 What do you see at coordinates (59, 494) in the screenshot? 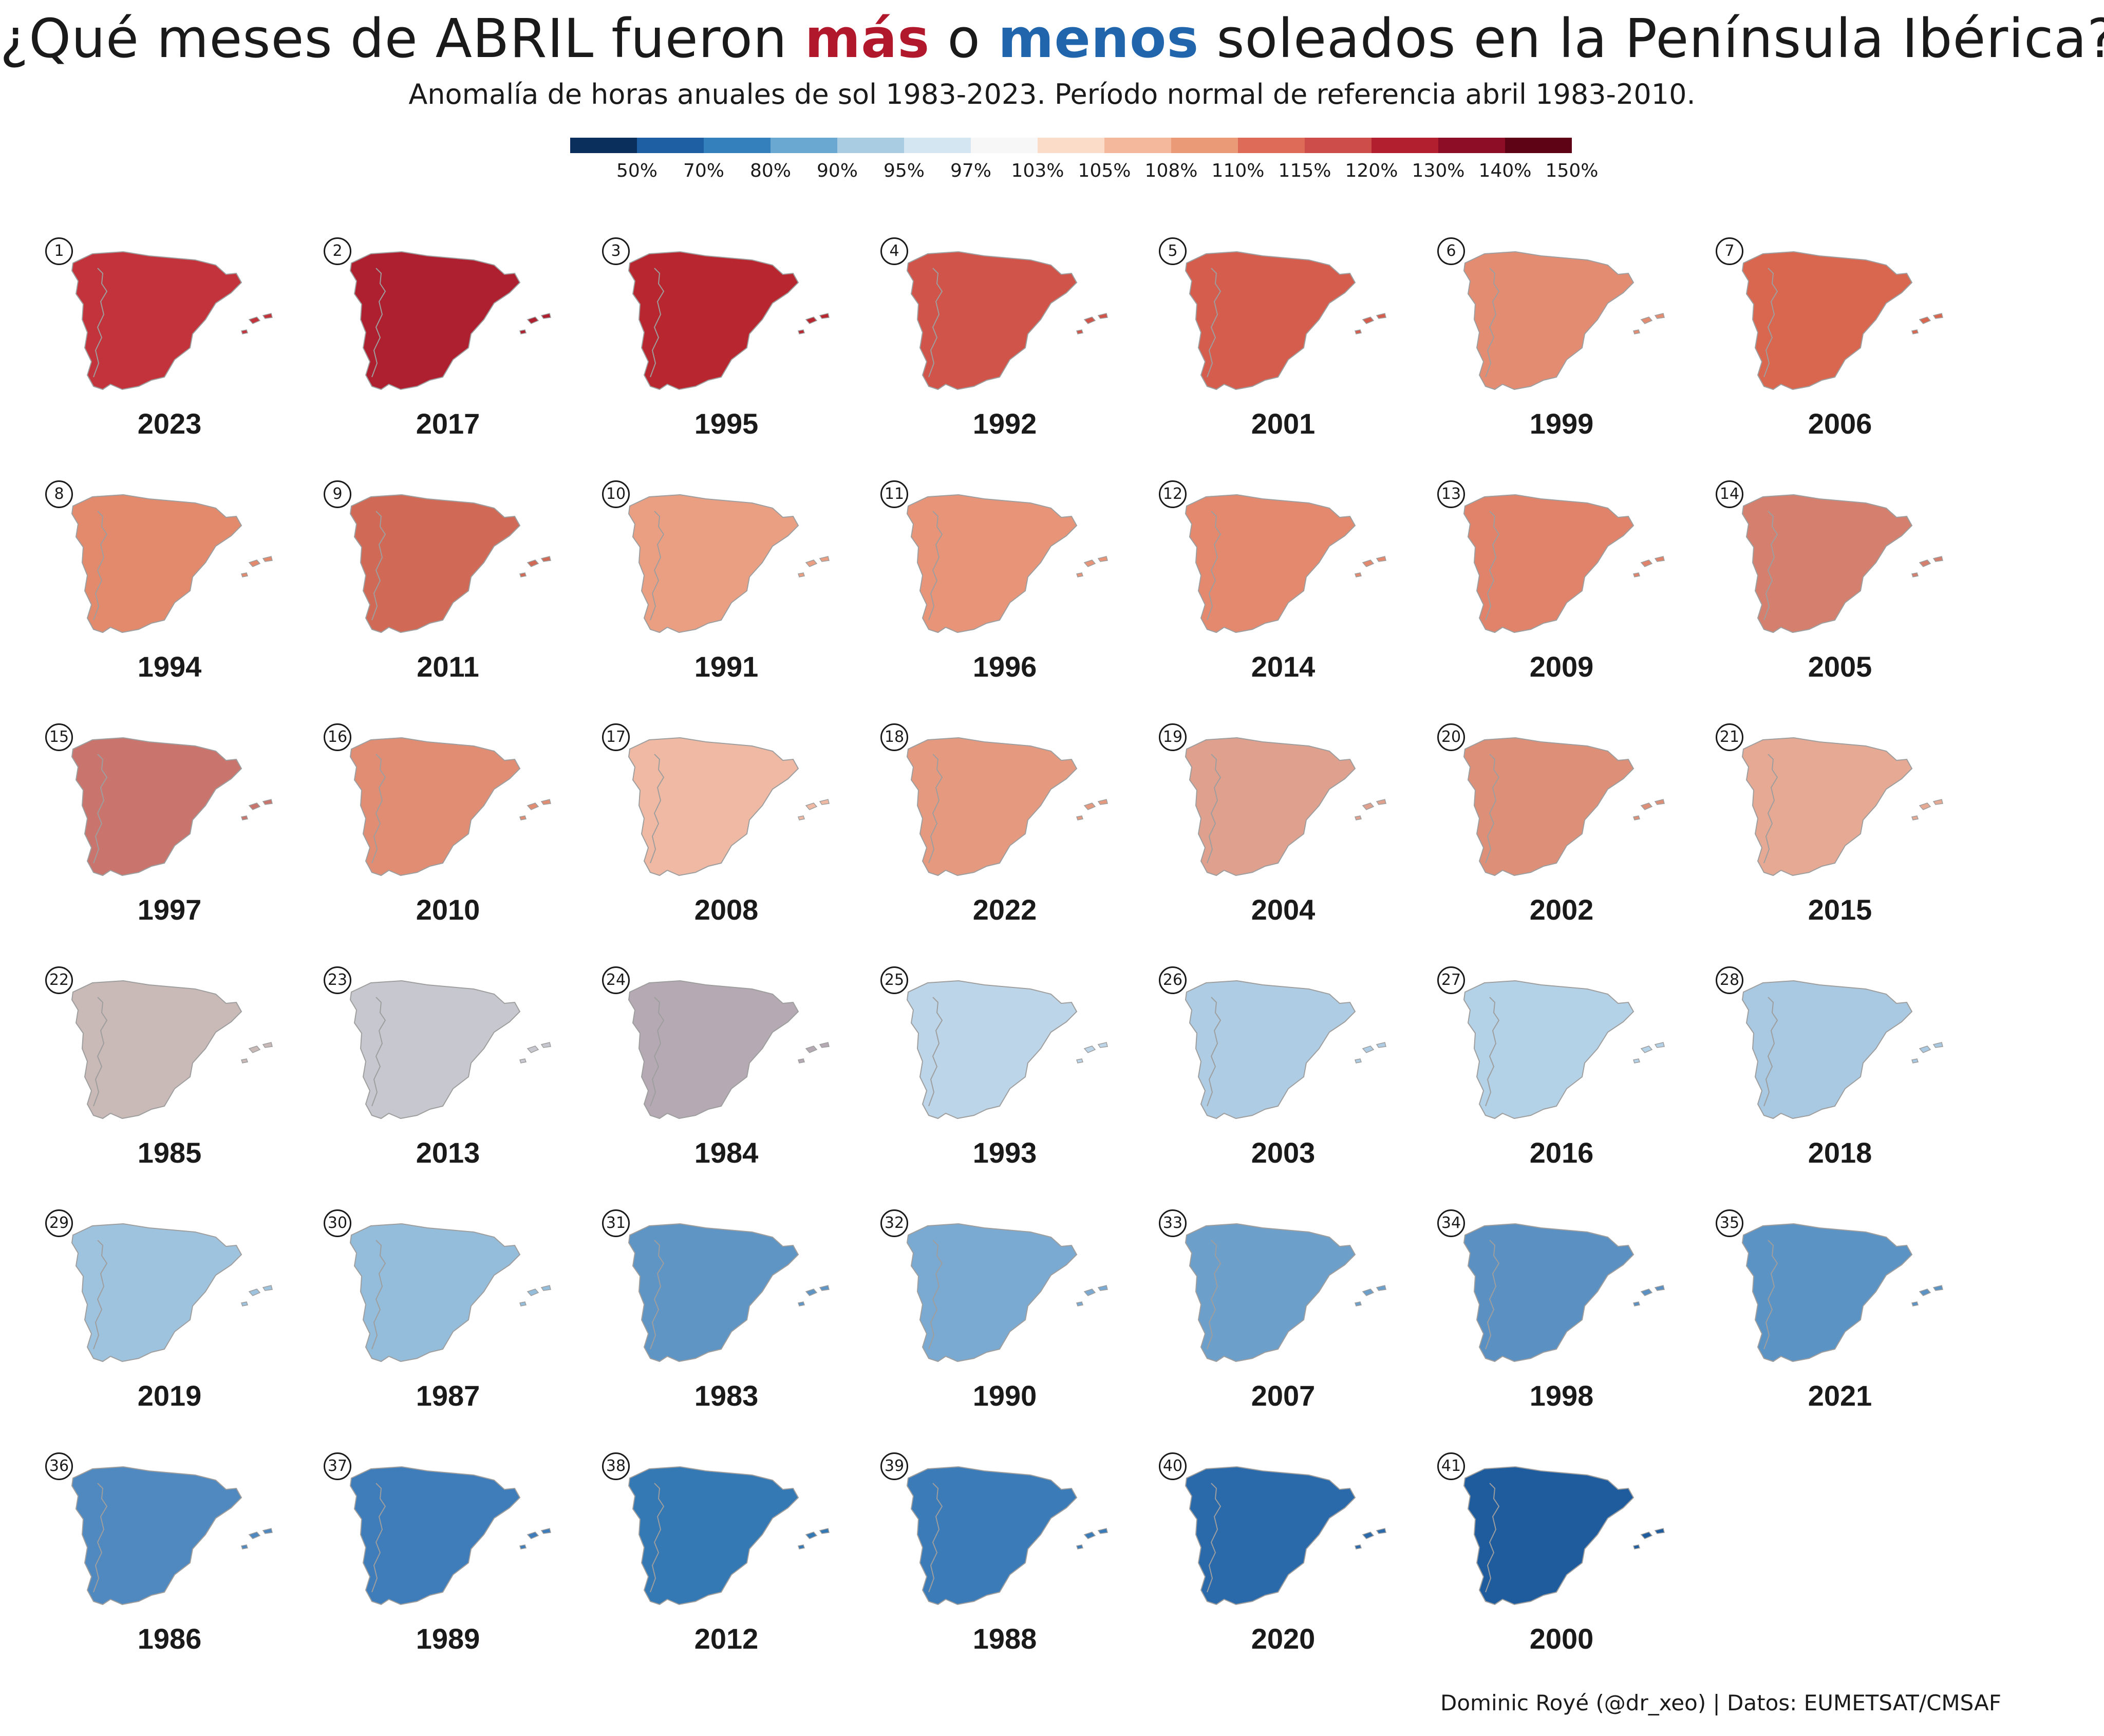
I see `rank-badge: 8` at bounding box center [59, 494].